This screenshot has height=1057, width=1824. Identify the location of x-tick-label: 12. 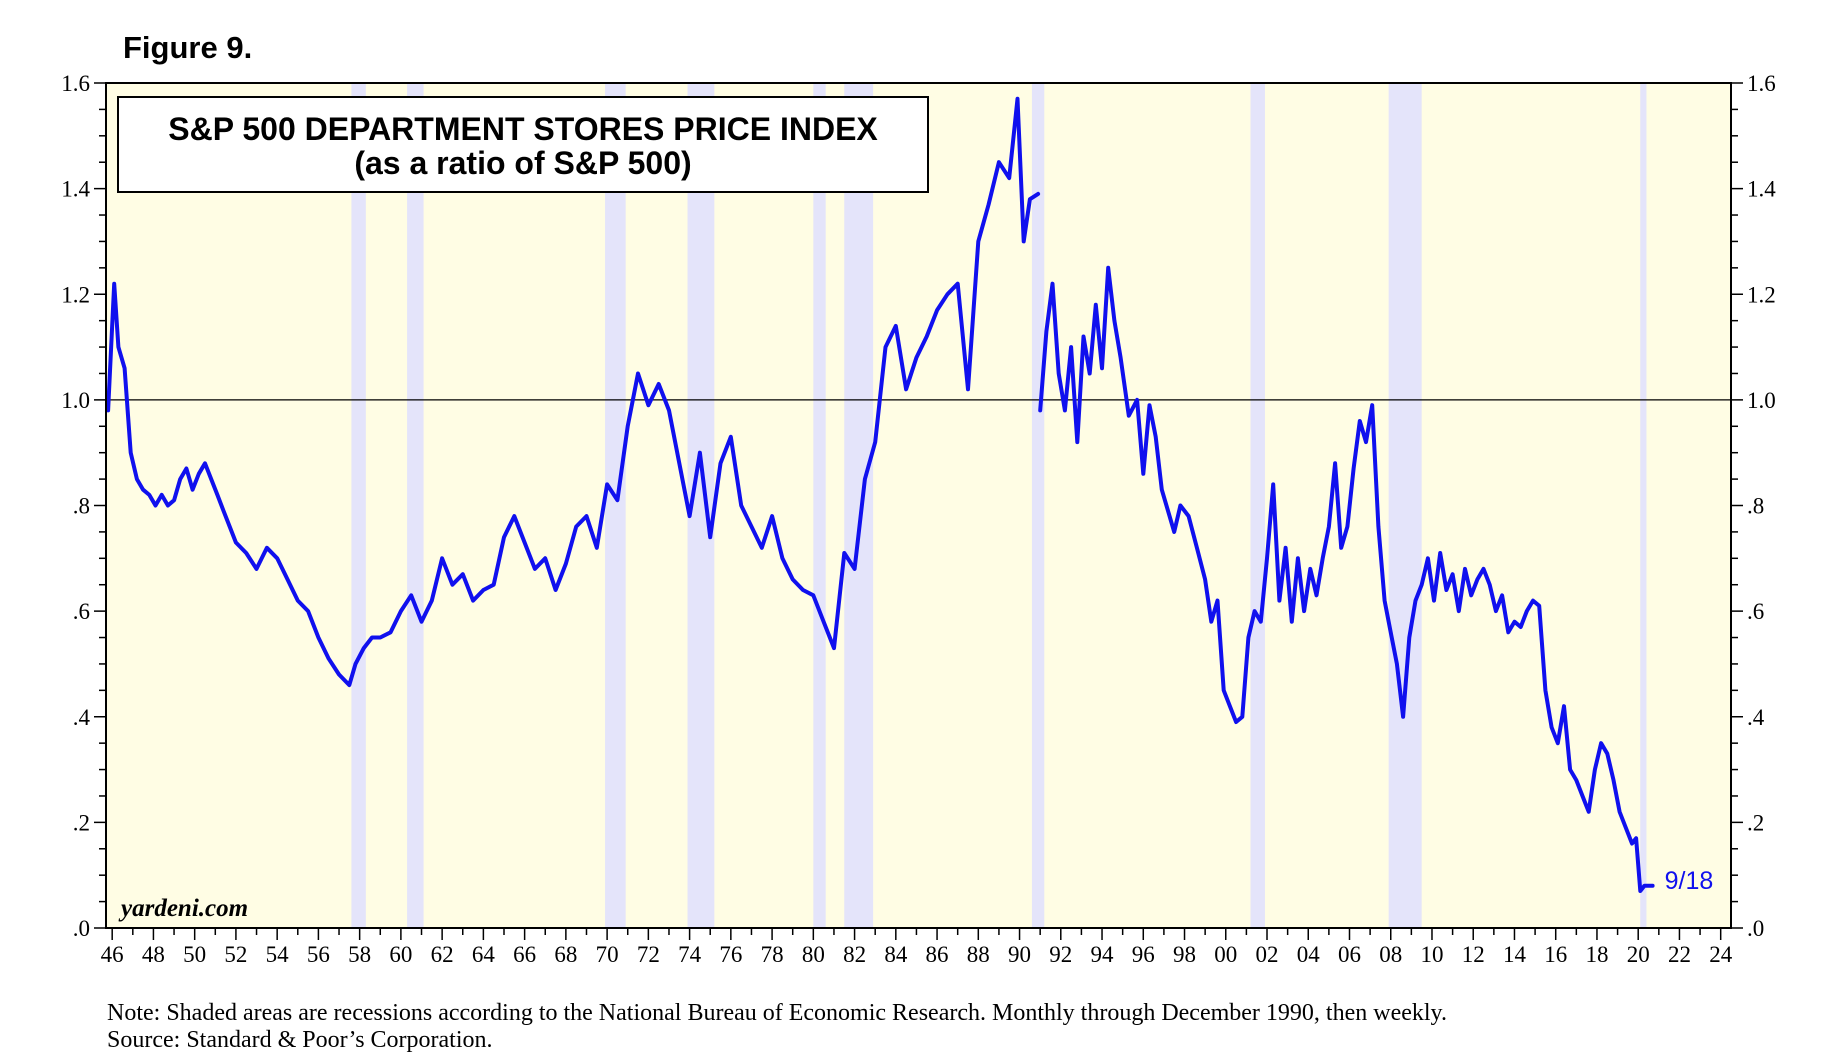
(1473, 954).